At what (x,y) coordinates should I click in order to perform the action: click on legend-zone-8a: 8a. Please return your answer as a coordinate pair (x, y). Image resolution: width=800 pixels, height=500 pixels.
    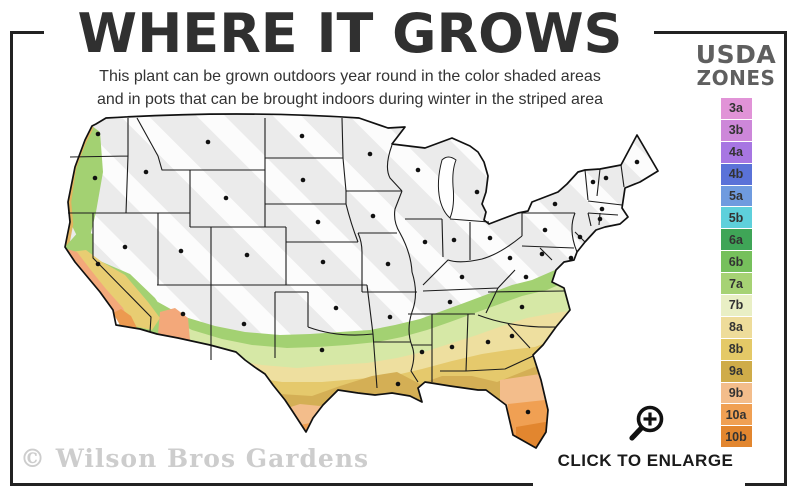
    Looking at the image, I should click on (736, 327).